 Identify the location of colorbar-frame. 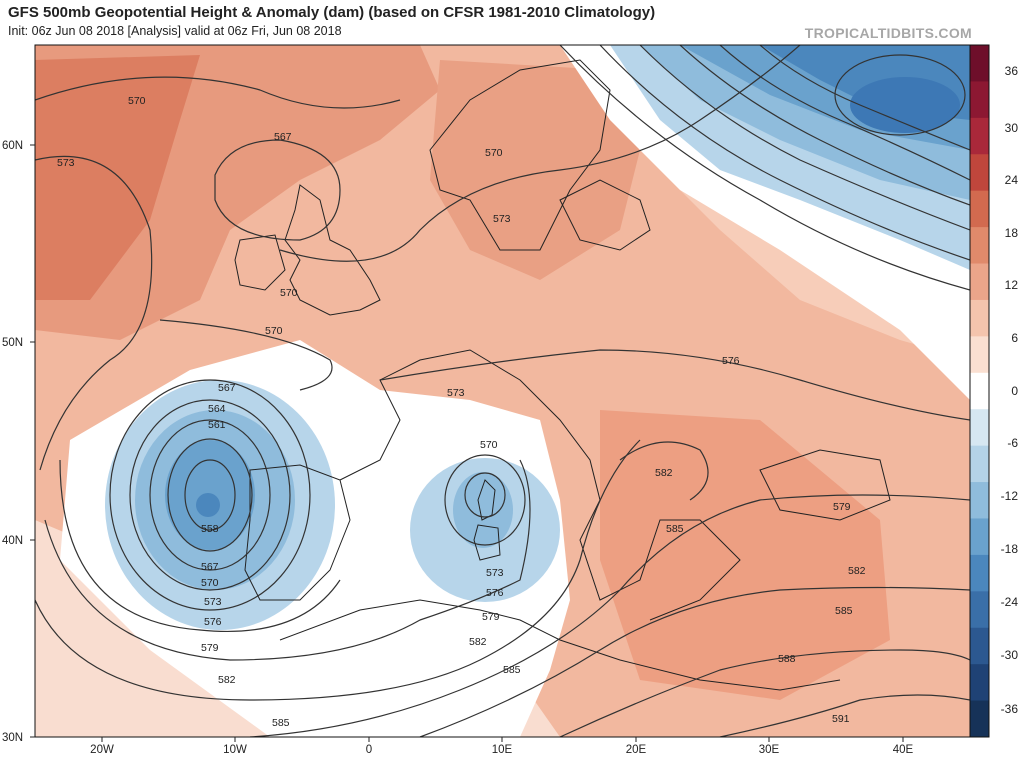
(979, 391).